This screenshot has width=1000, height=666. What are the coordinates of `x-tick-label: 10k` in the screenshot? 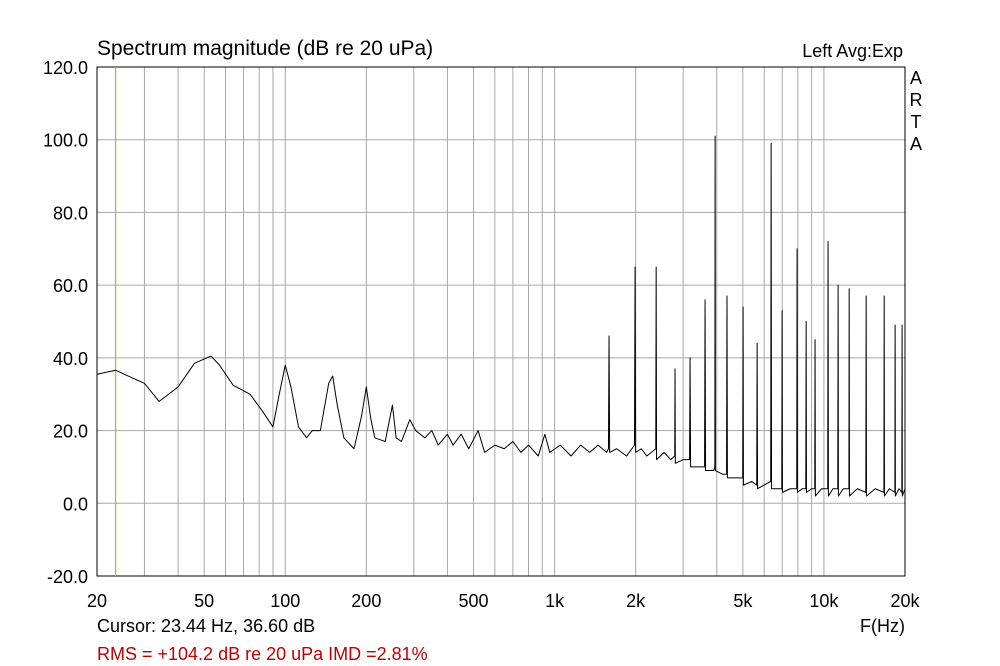 It's located at (824, 601).